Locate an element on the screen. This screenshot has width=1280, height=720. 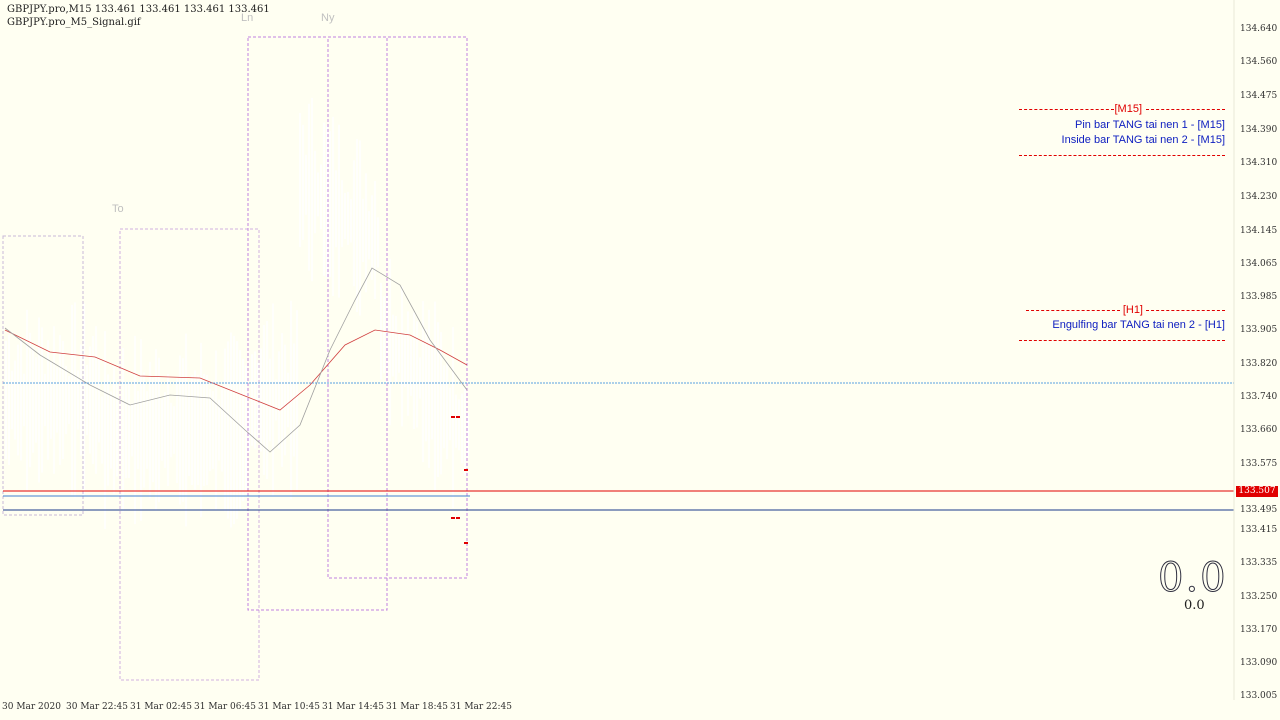
y-axis-label: 133.495 is located at coordinates (1259, 510).